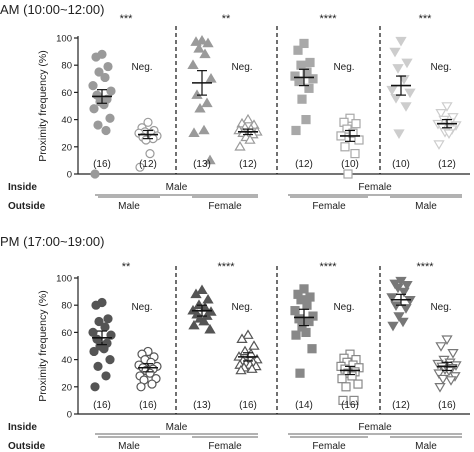 Image resolution: width=474 pixels, height=452 pixels. What do you see at coordinates (66, 93) in the screenshot?
I see `y-tick-label: 60` at bounding box center [66, 93].